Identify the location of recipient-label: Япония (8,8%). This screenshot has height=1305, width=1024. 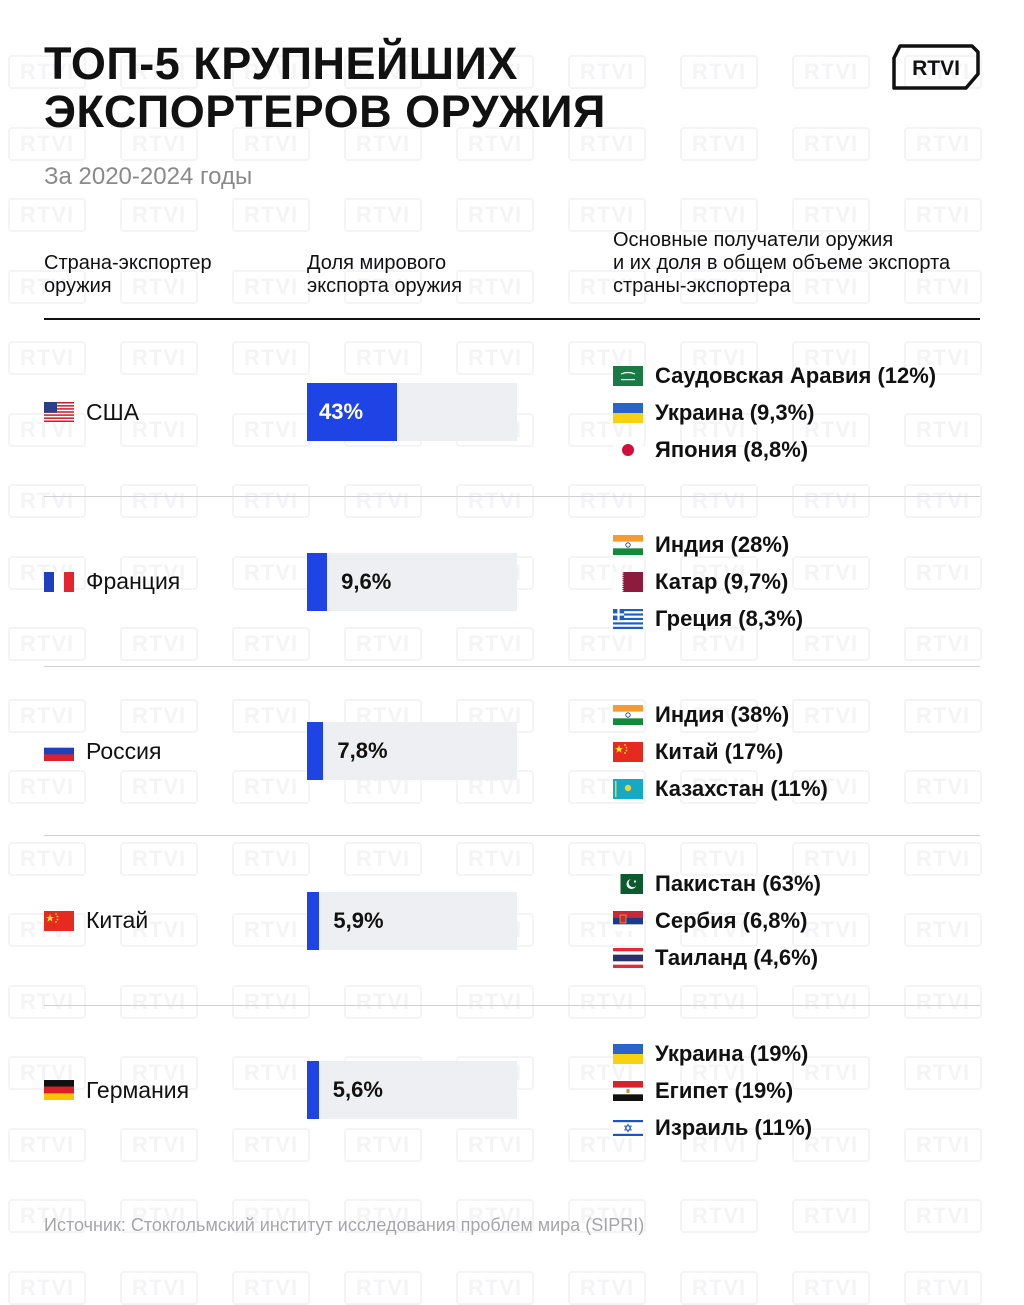
(732, 449).